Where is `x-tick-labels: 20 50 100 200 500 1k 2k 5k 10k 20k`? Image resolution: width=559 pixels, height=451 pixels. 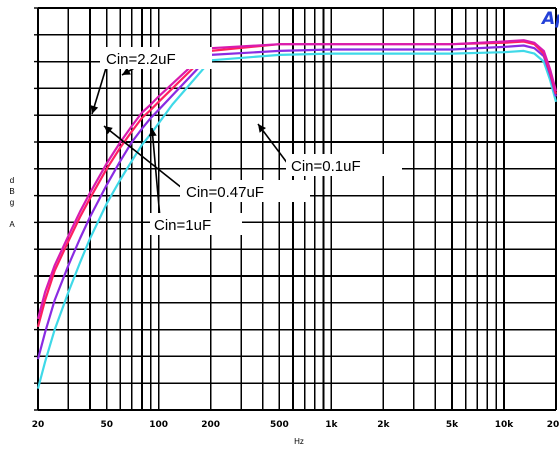
x-tick-labels: 20 50 100 200 500 1k 2k 5k 10k 20k is located at coordinates (295, 425).